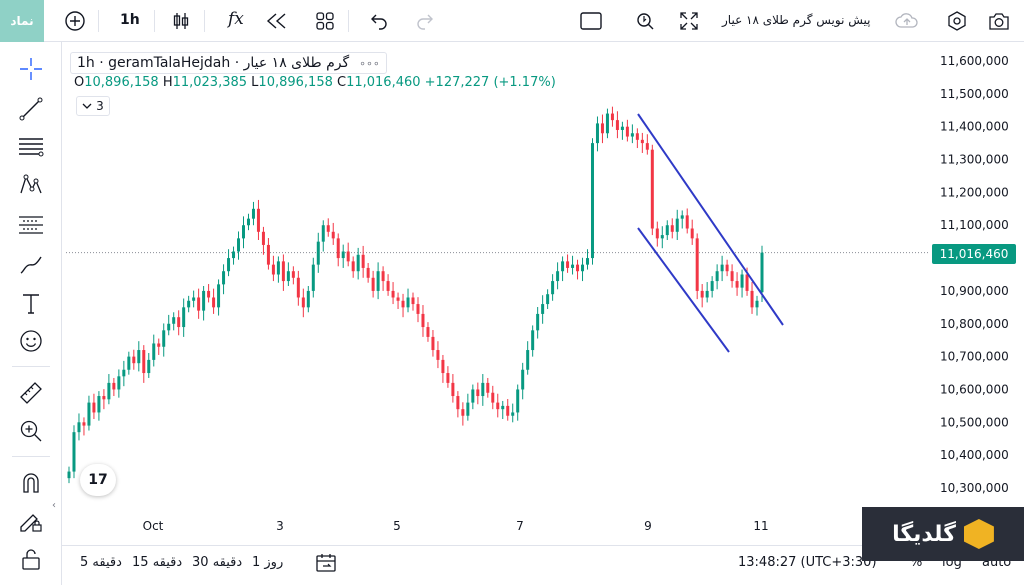 Image resolution: width=1024 pixels, height=585 pixels. I want to click on compare-add-icon, so click(75, 21).